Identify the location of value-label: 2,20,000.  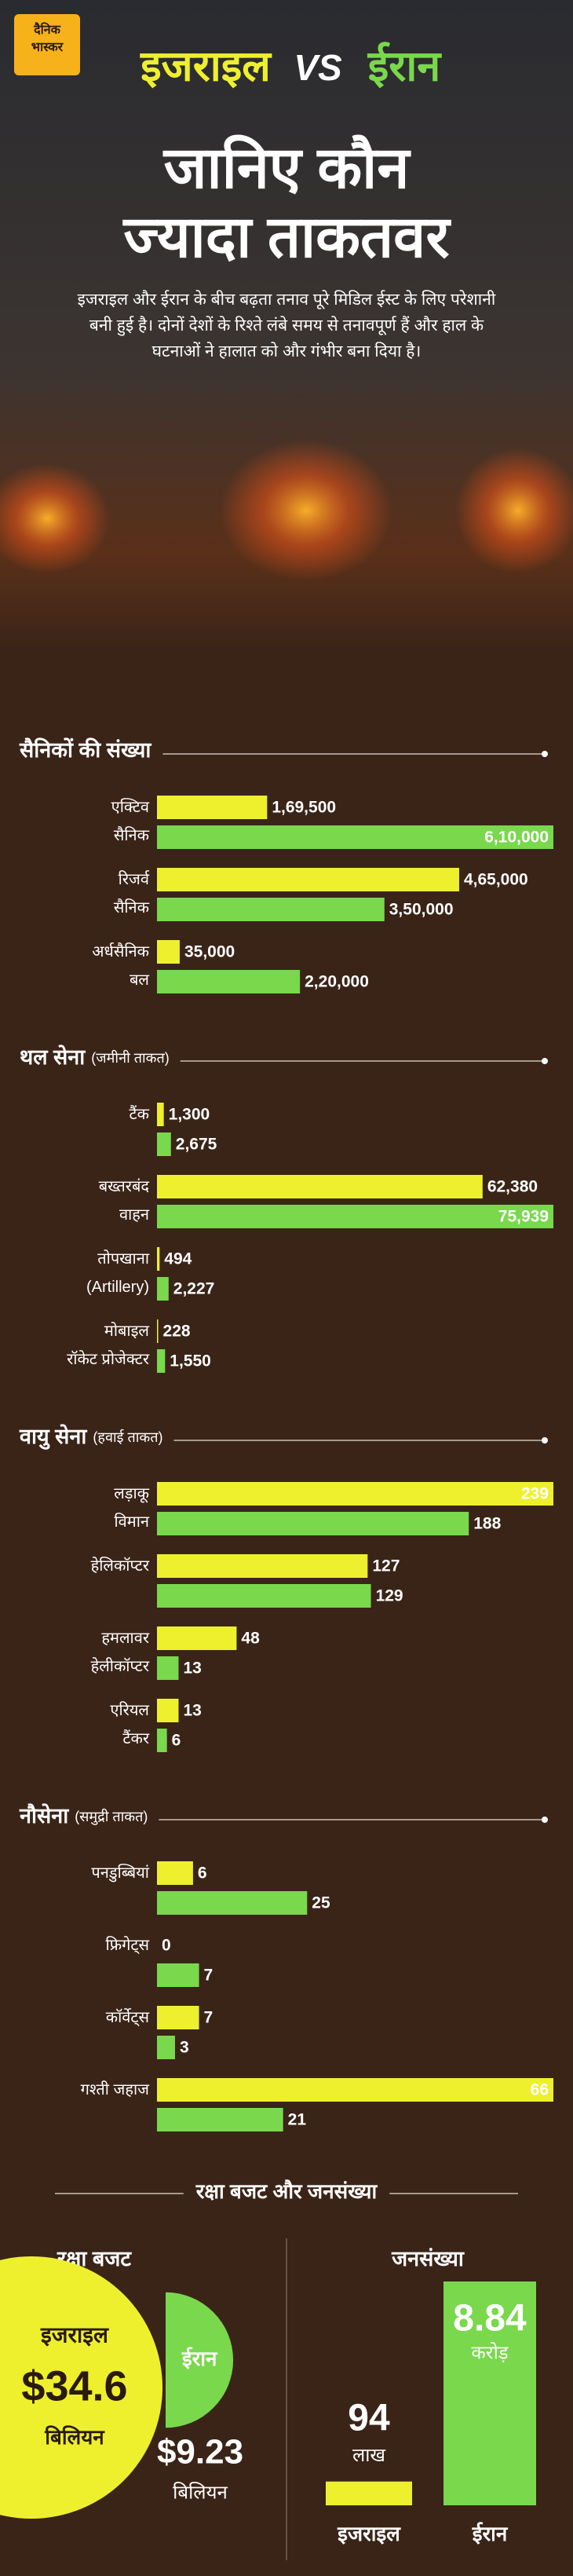
(337, 982).